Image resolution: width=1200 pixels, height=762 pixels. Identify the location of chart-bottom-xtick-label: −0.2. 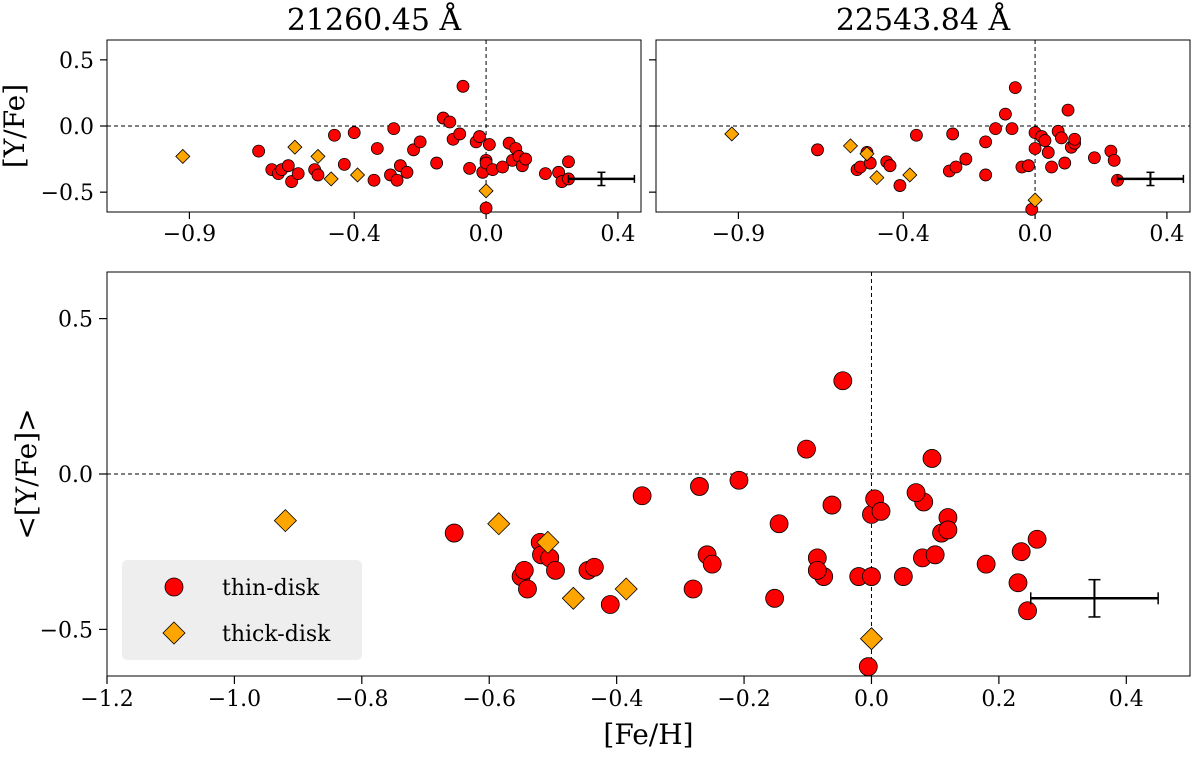
(743, 699).